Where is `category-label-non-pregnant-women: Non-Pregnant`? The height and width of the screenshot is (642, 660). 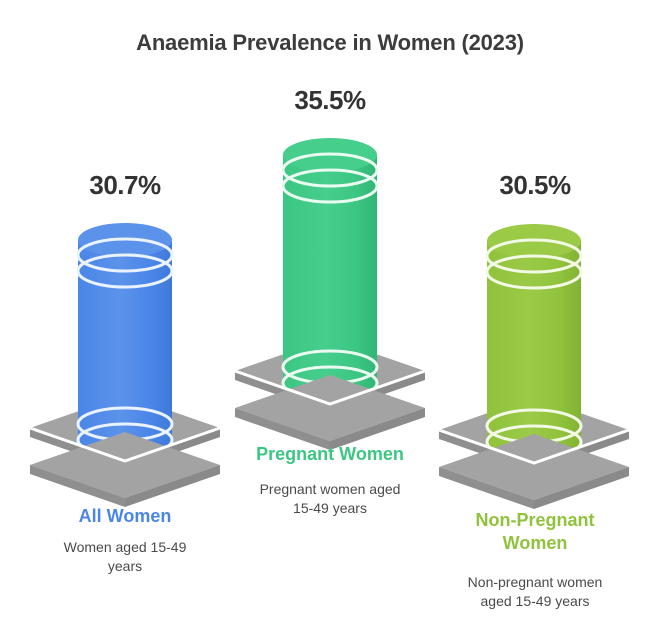 category-label-non-pregnant-women: Non-Pregnant is located at coordinates (535, 520).